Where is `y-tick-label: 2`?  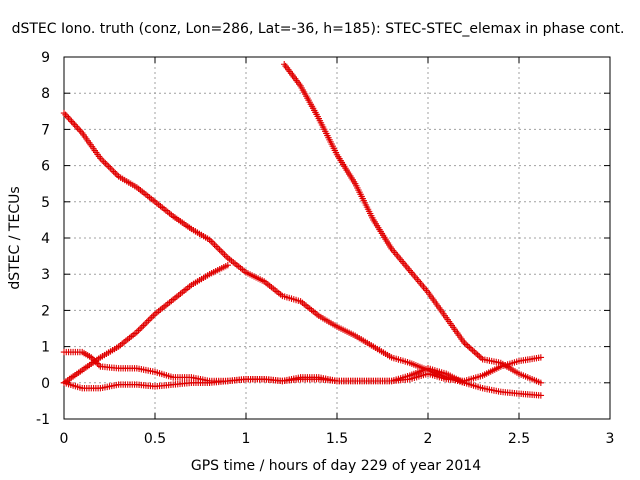
y-tick-label: 2 is located at coordinates (45, 311).